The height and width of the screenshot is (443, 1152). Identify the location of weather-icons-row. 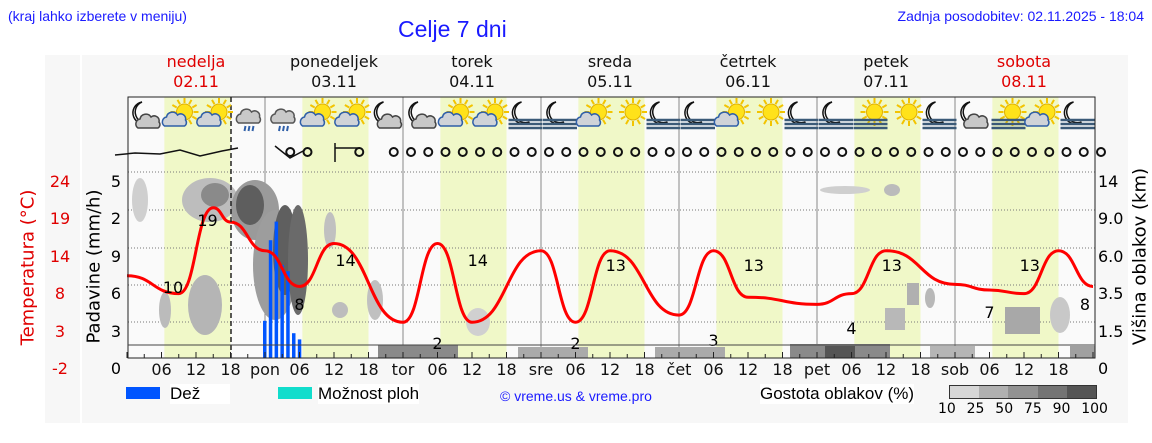
(613, 115).